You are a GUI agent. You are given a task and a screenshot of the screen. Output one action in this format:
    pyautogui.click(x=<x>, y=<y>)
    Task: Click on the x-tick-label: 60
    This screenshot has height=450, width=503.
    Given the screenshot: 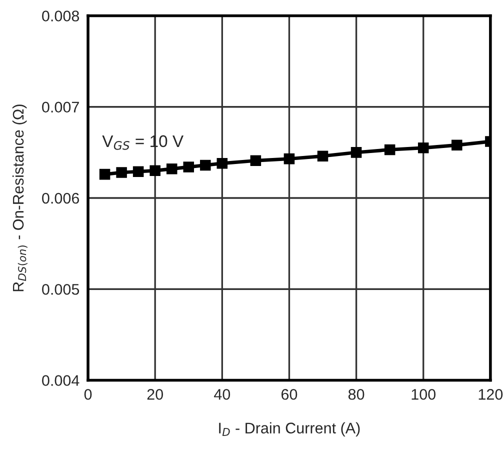 What is the action you would take?
    pyautogui.click(x=290, y=394)
    